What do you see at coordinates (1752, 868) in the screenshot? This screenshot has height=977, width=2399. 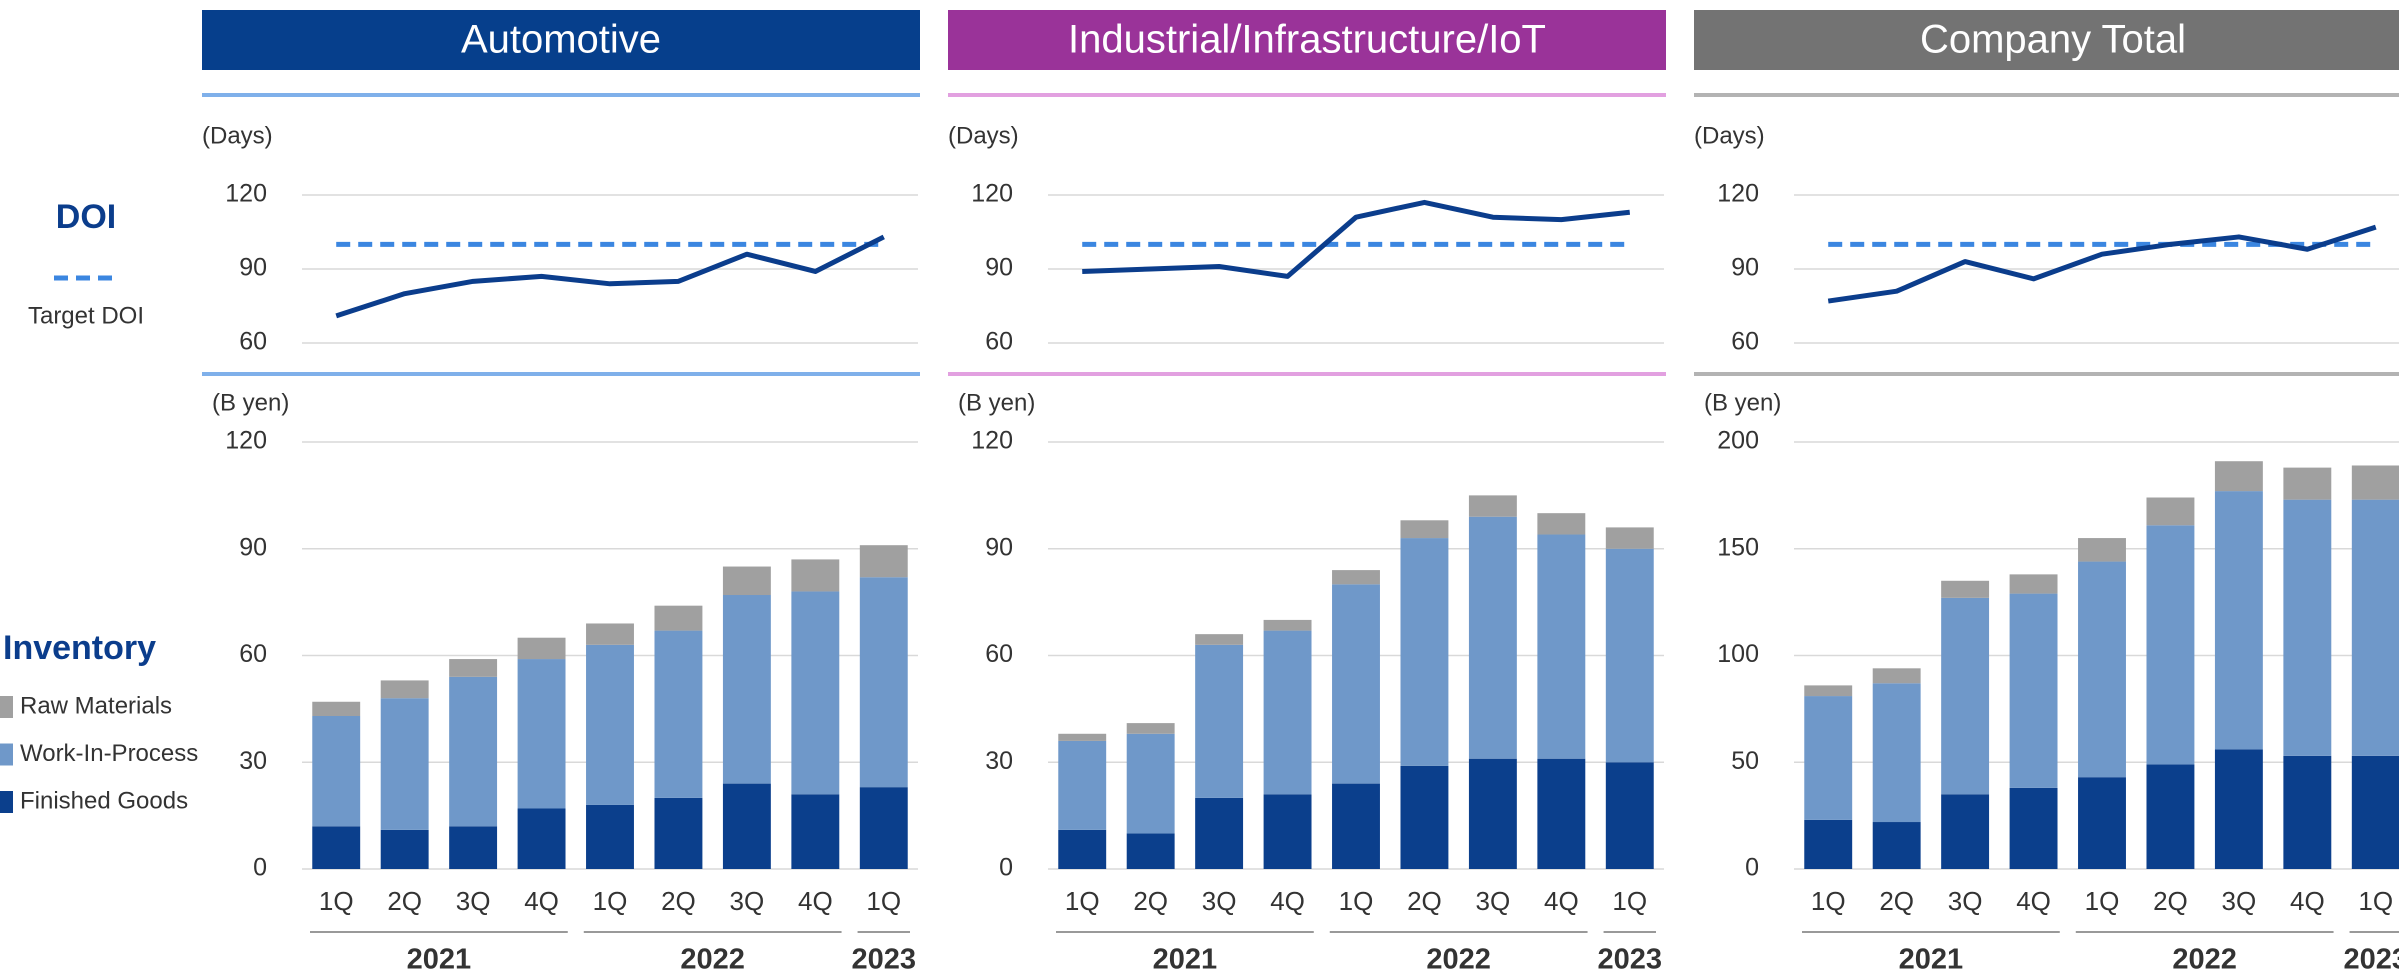 I see `y-tick-label: 0` at bounding box center [1752, 868].